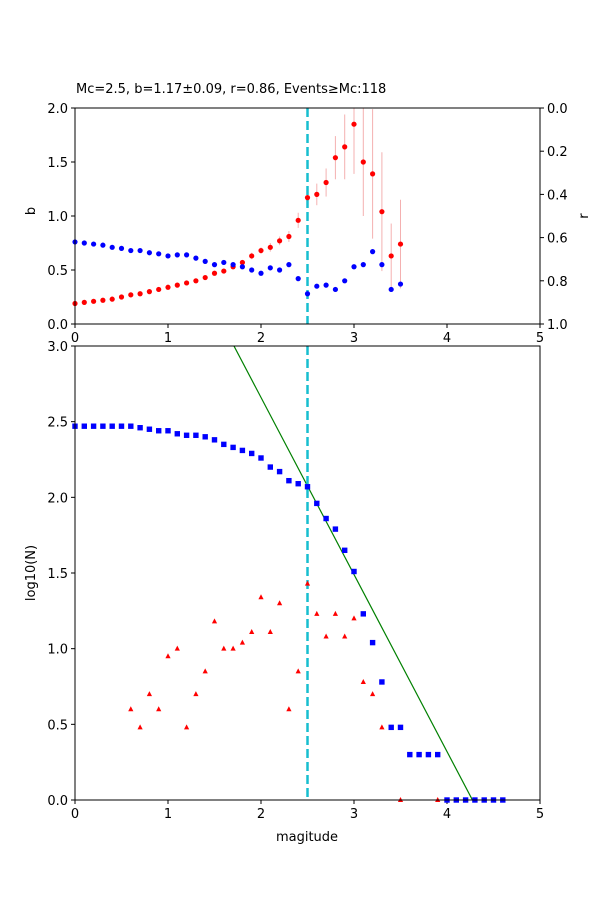  What do you see at coordinates (57, 217) in the screenshot?
I see `top-y-tick-label: 1.0` at bounding box center [57, 217].